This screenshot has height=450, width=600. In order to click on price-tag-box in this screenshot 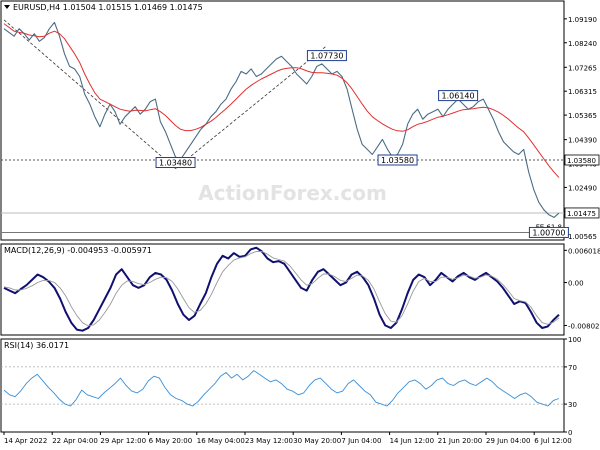, I will do `click(582, 213)`.